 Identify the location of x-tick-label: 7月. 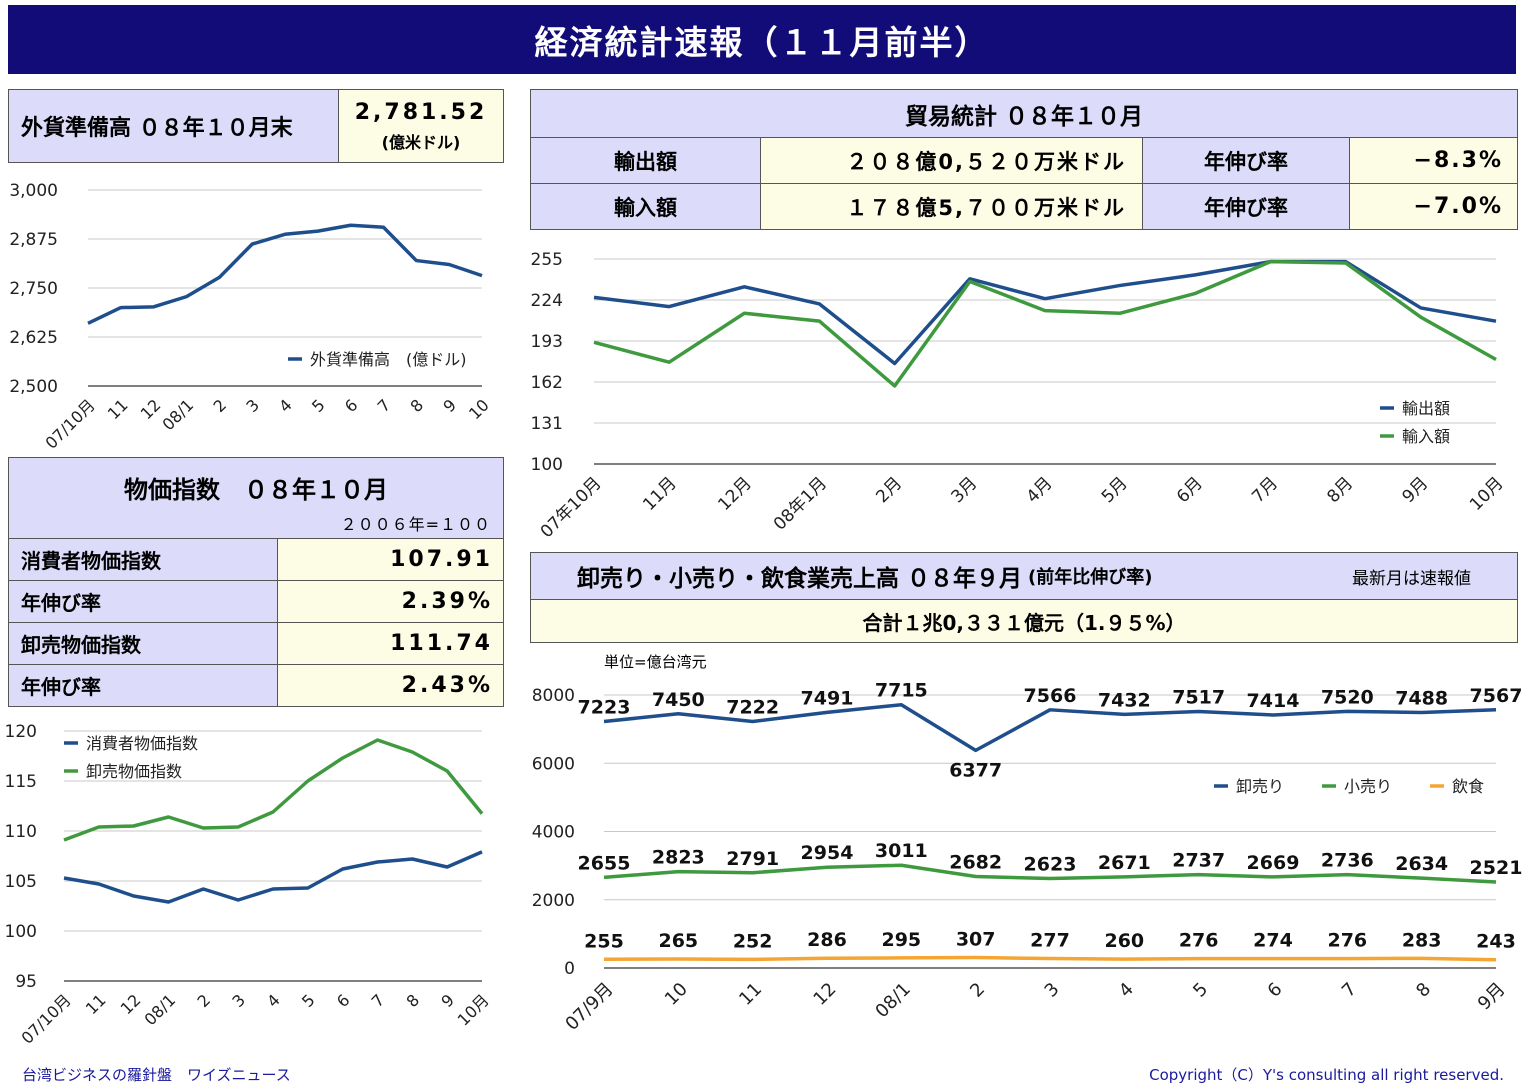
(1265, 490).